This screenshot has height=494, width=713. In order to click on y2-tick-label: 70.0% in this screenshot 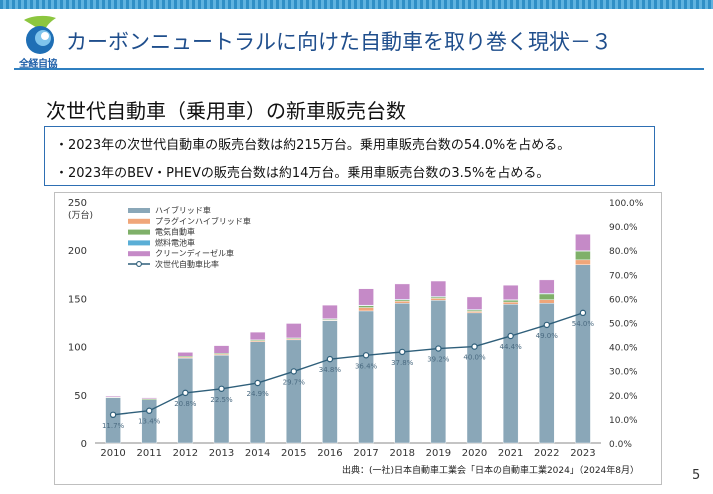, I will do `click(623, 276)`.